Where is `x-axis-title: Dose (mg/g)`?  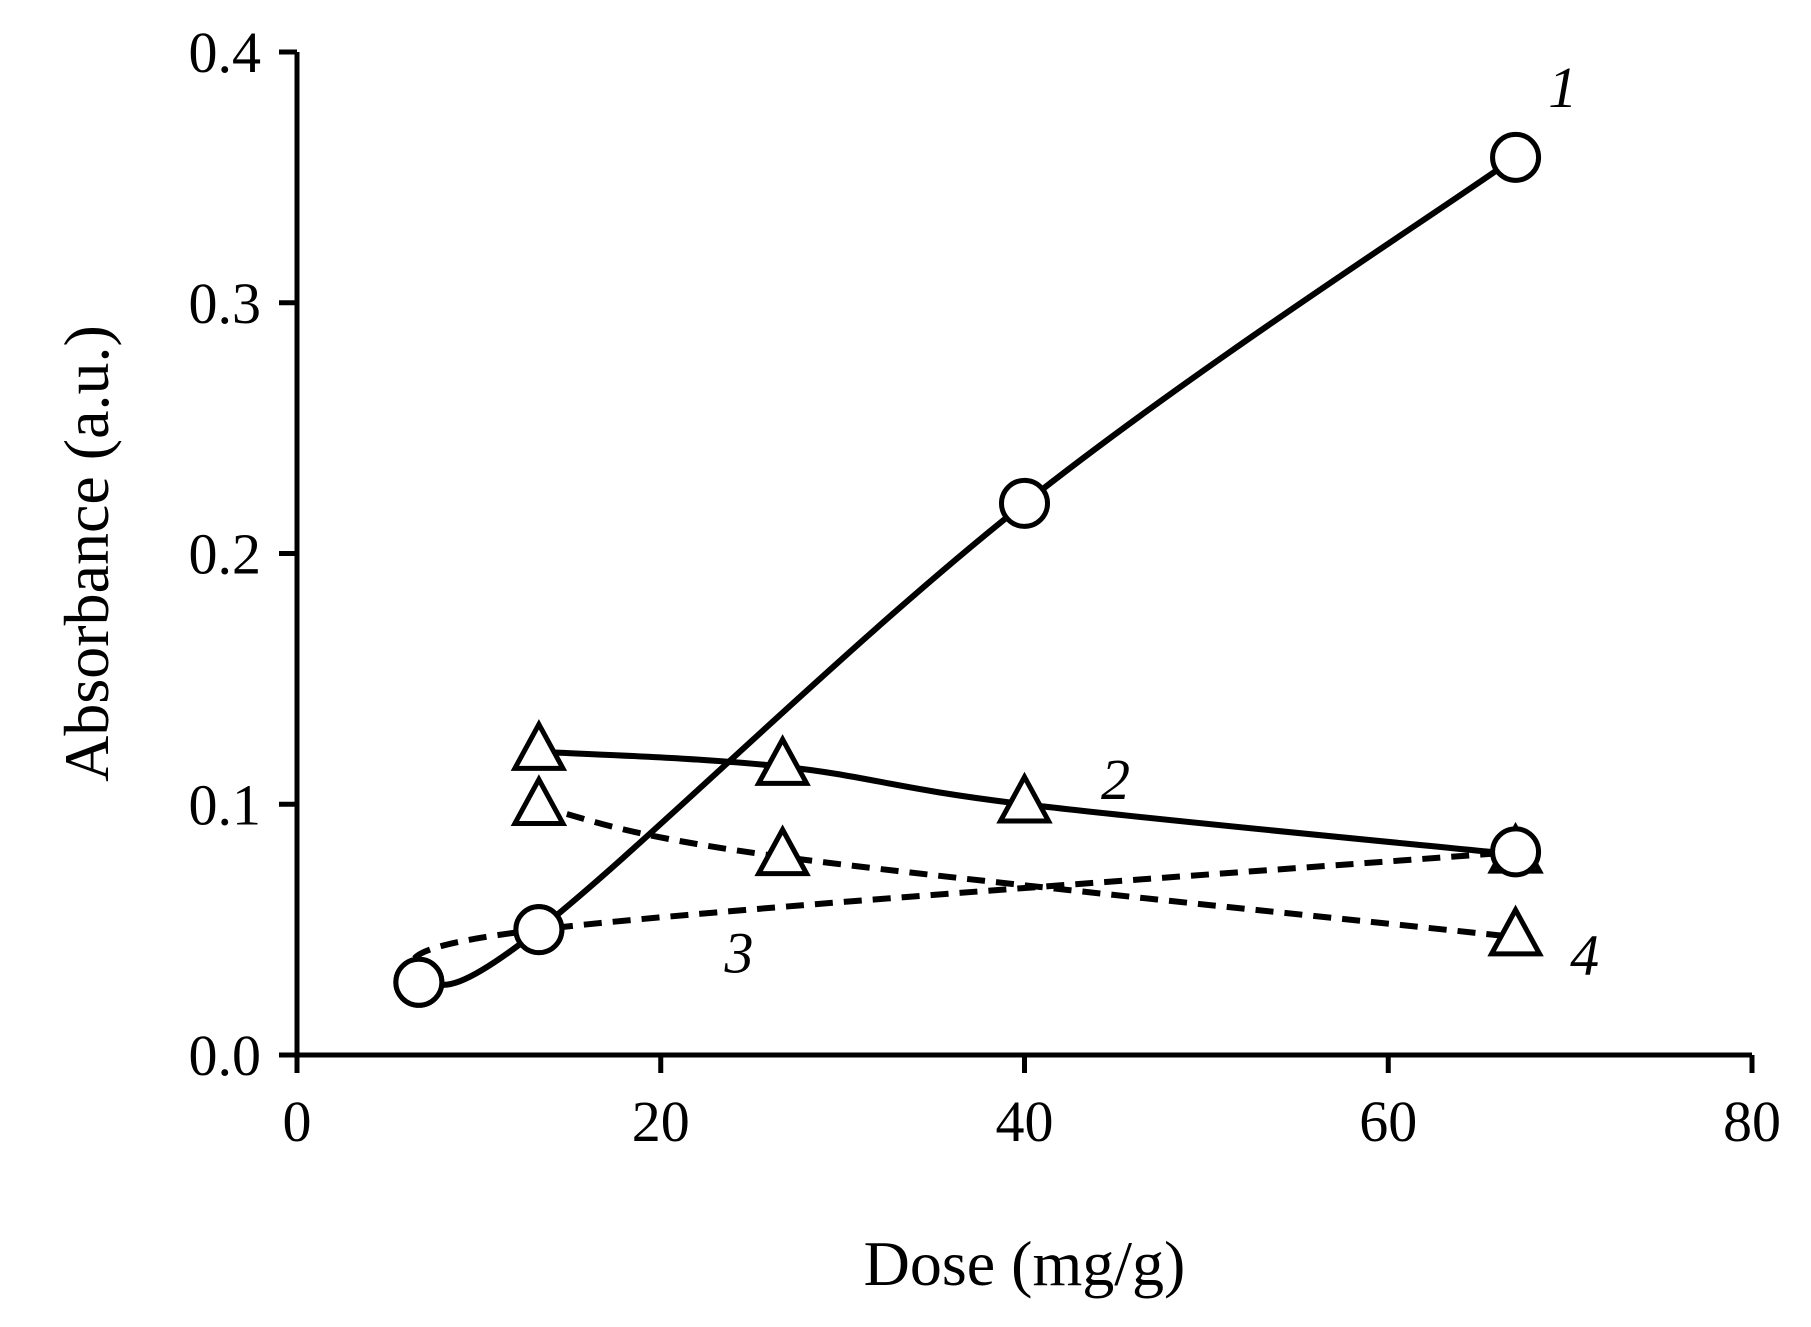 x-axis-title: Dose (mg/g) is located at coordinates (1025, 1263).